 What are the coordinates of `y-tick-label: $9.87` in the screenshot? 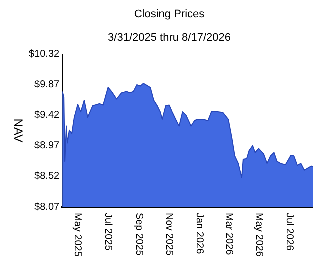 It's located at (47, 85).